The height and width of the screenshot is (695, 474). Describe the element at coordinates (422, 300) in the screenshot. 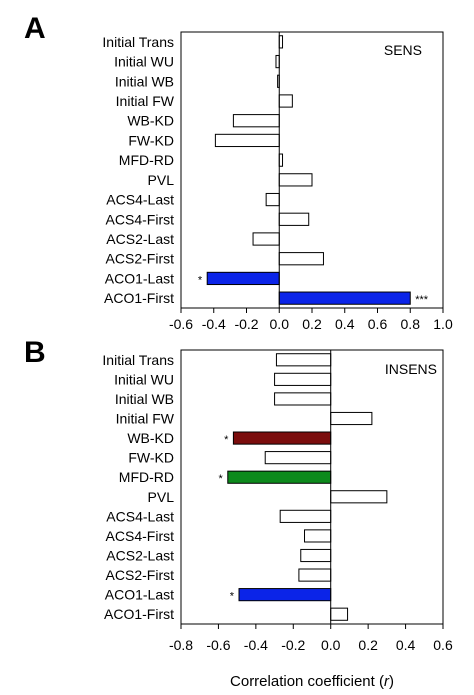

I see `significance-mark: ***` at that location.